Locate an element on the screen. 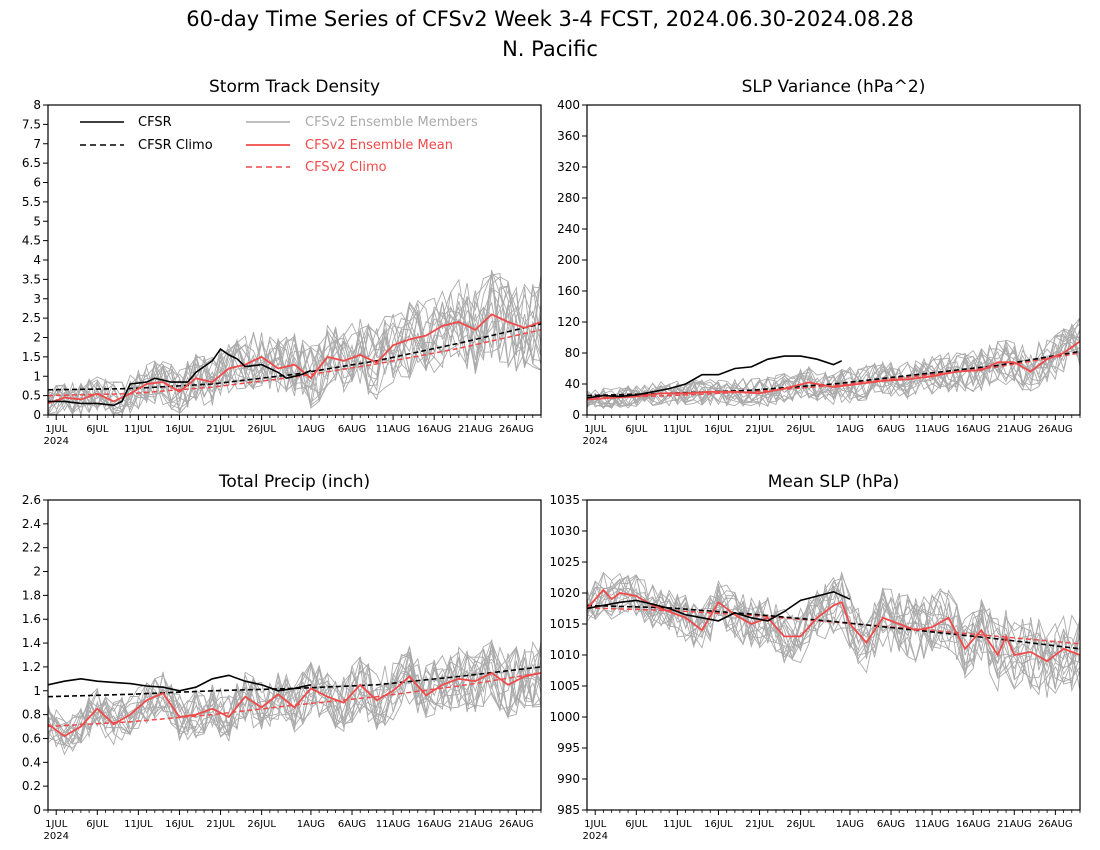 The image size is (1100, 850). y-tick-label: 2 is located at coordinates (37, 572).